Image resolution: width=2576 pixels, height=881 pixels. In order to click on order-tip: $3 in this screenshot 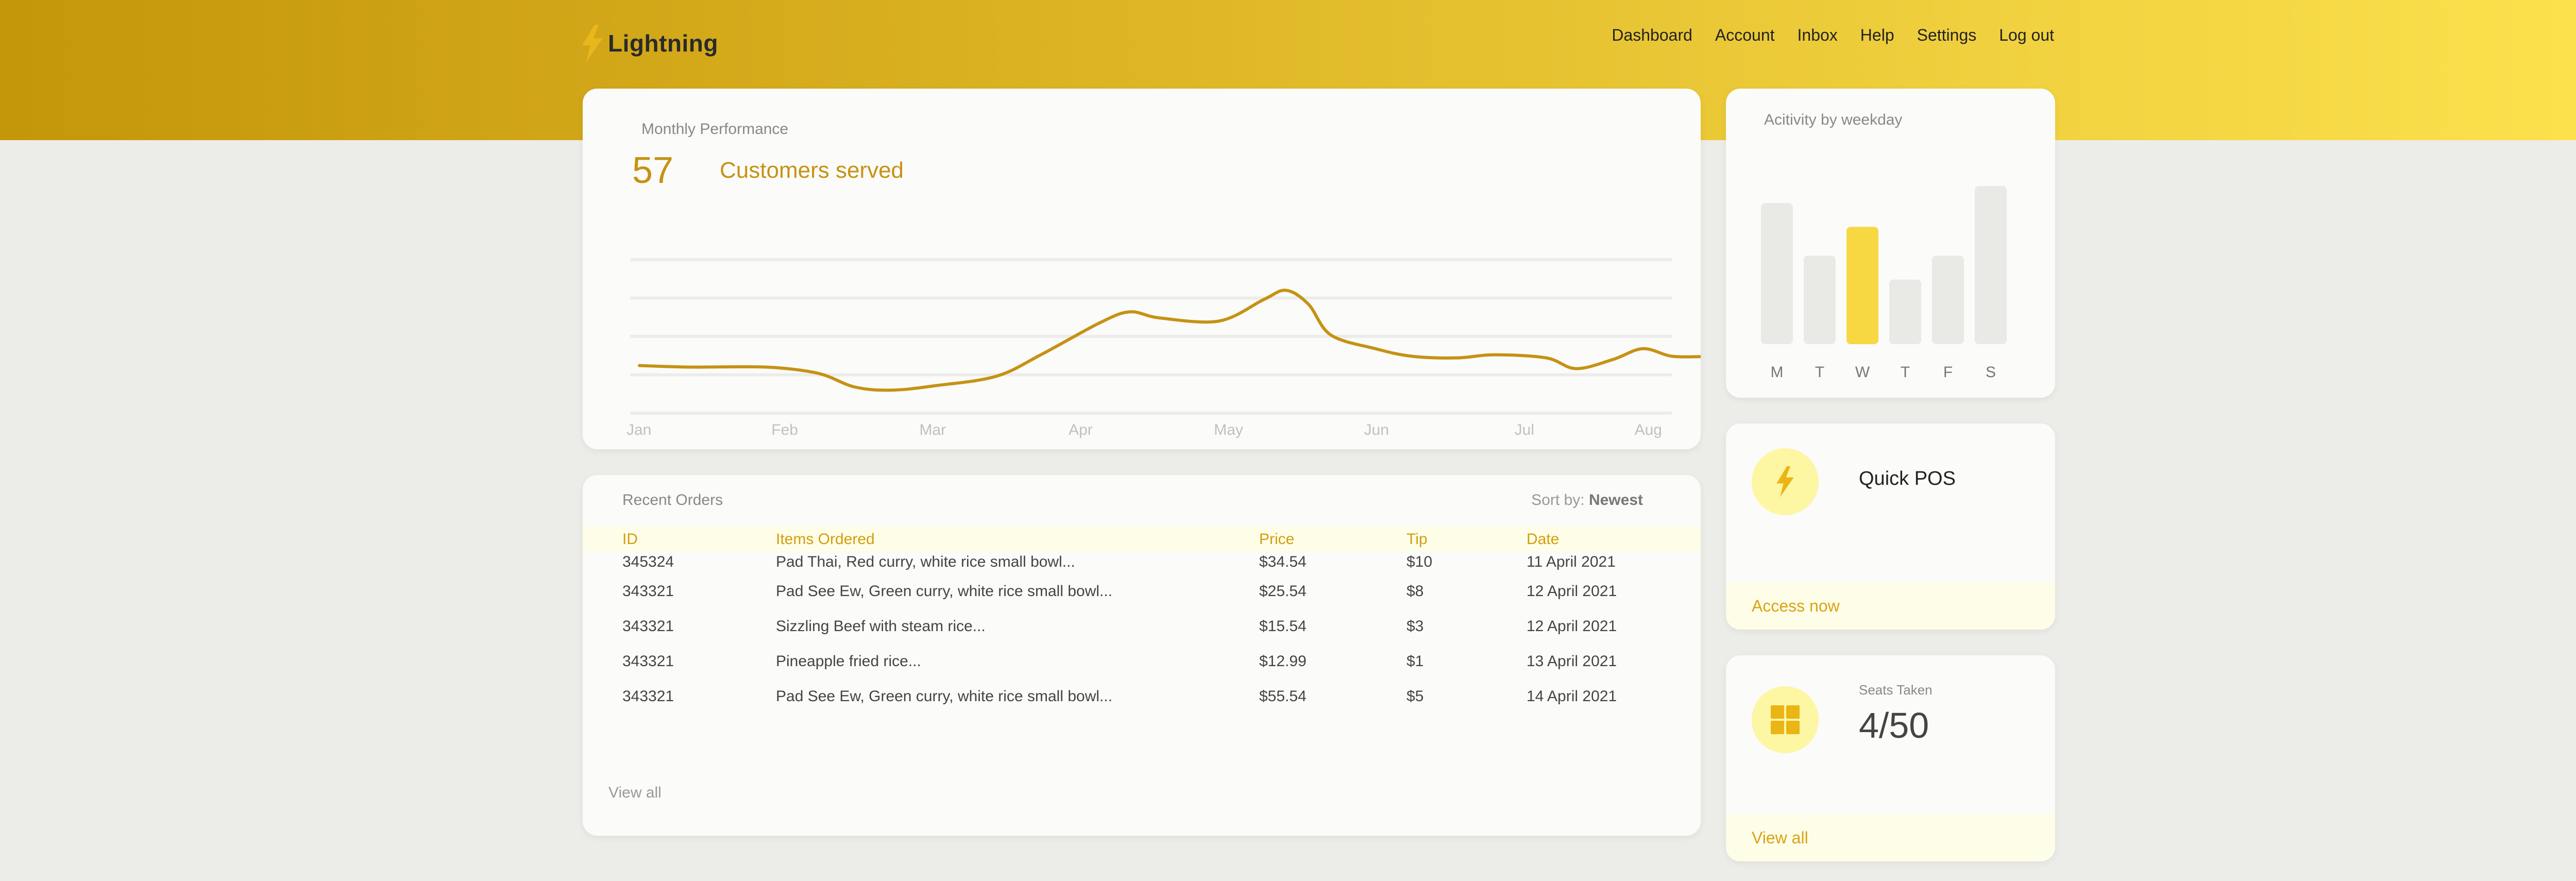, I will do `click(1415, 626)`.